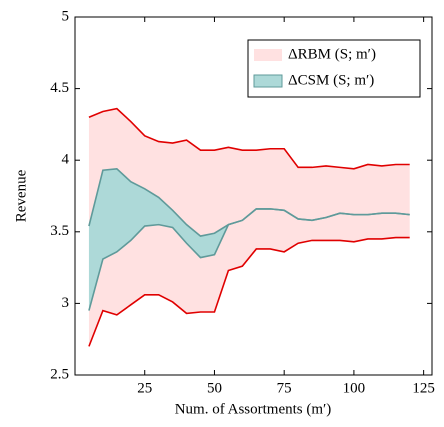 The width and height of the screenshot is (444, 427). Describe the element at coordinates (66, 16) in the screenshot. I see `y-tick-label: 5` at that location.